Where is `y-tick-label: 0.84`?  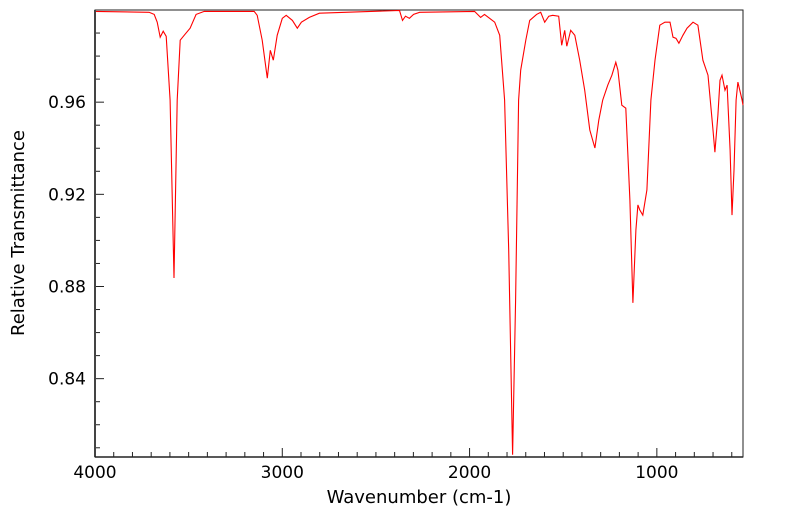
y-tick-label: 0.84 is located at coordinates (67, 380).